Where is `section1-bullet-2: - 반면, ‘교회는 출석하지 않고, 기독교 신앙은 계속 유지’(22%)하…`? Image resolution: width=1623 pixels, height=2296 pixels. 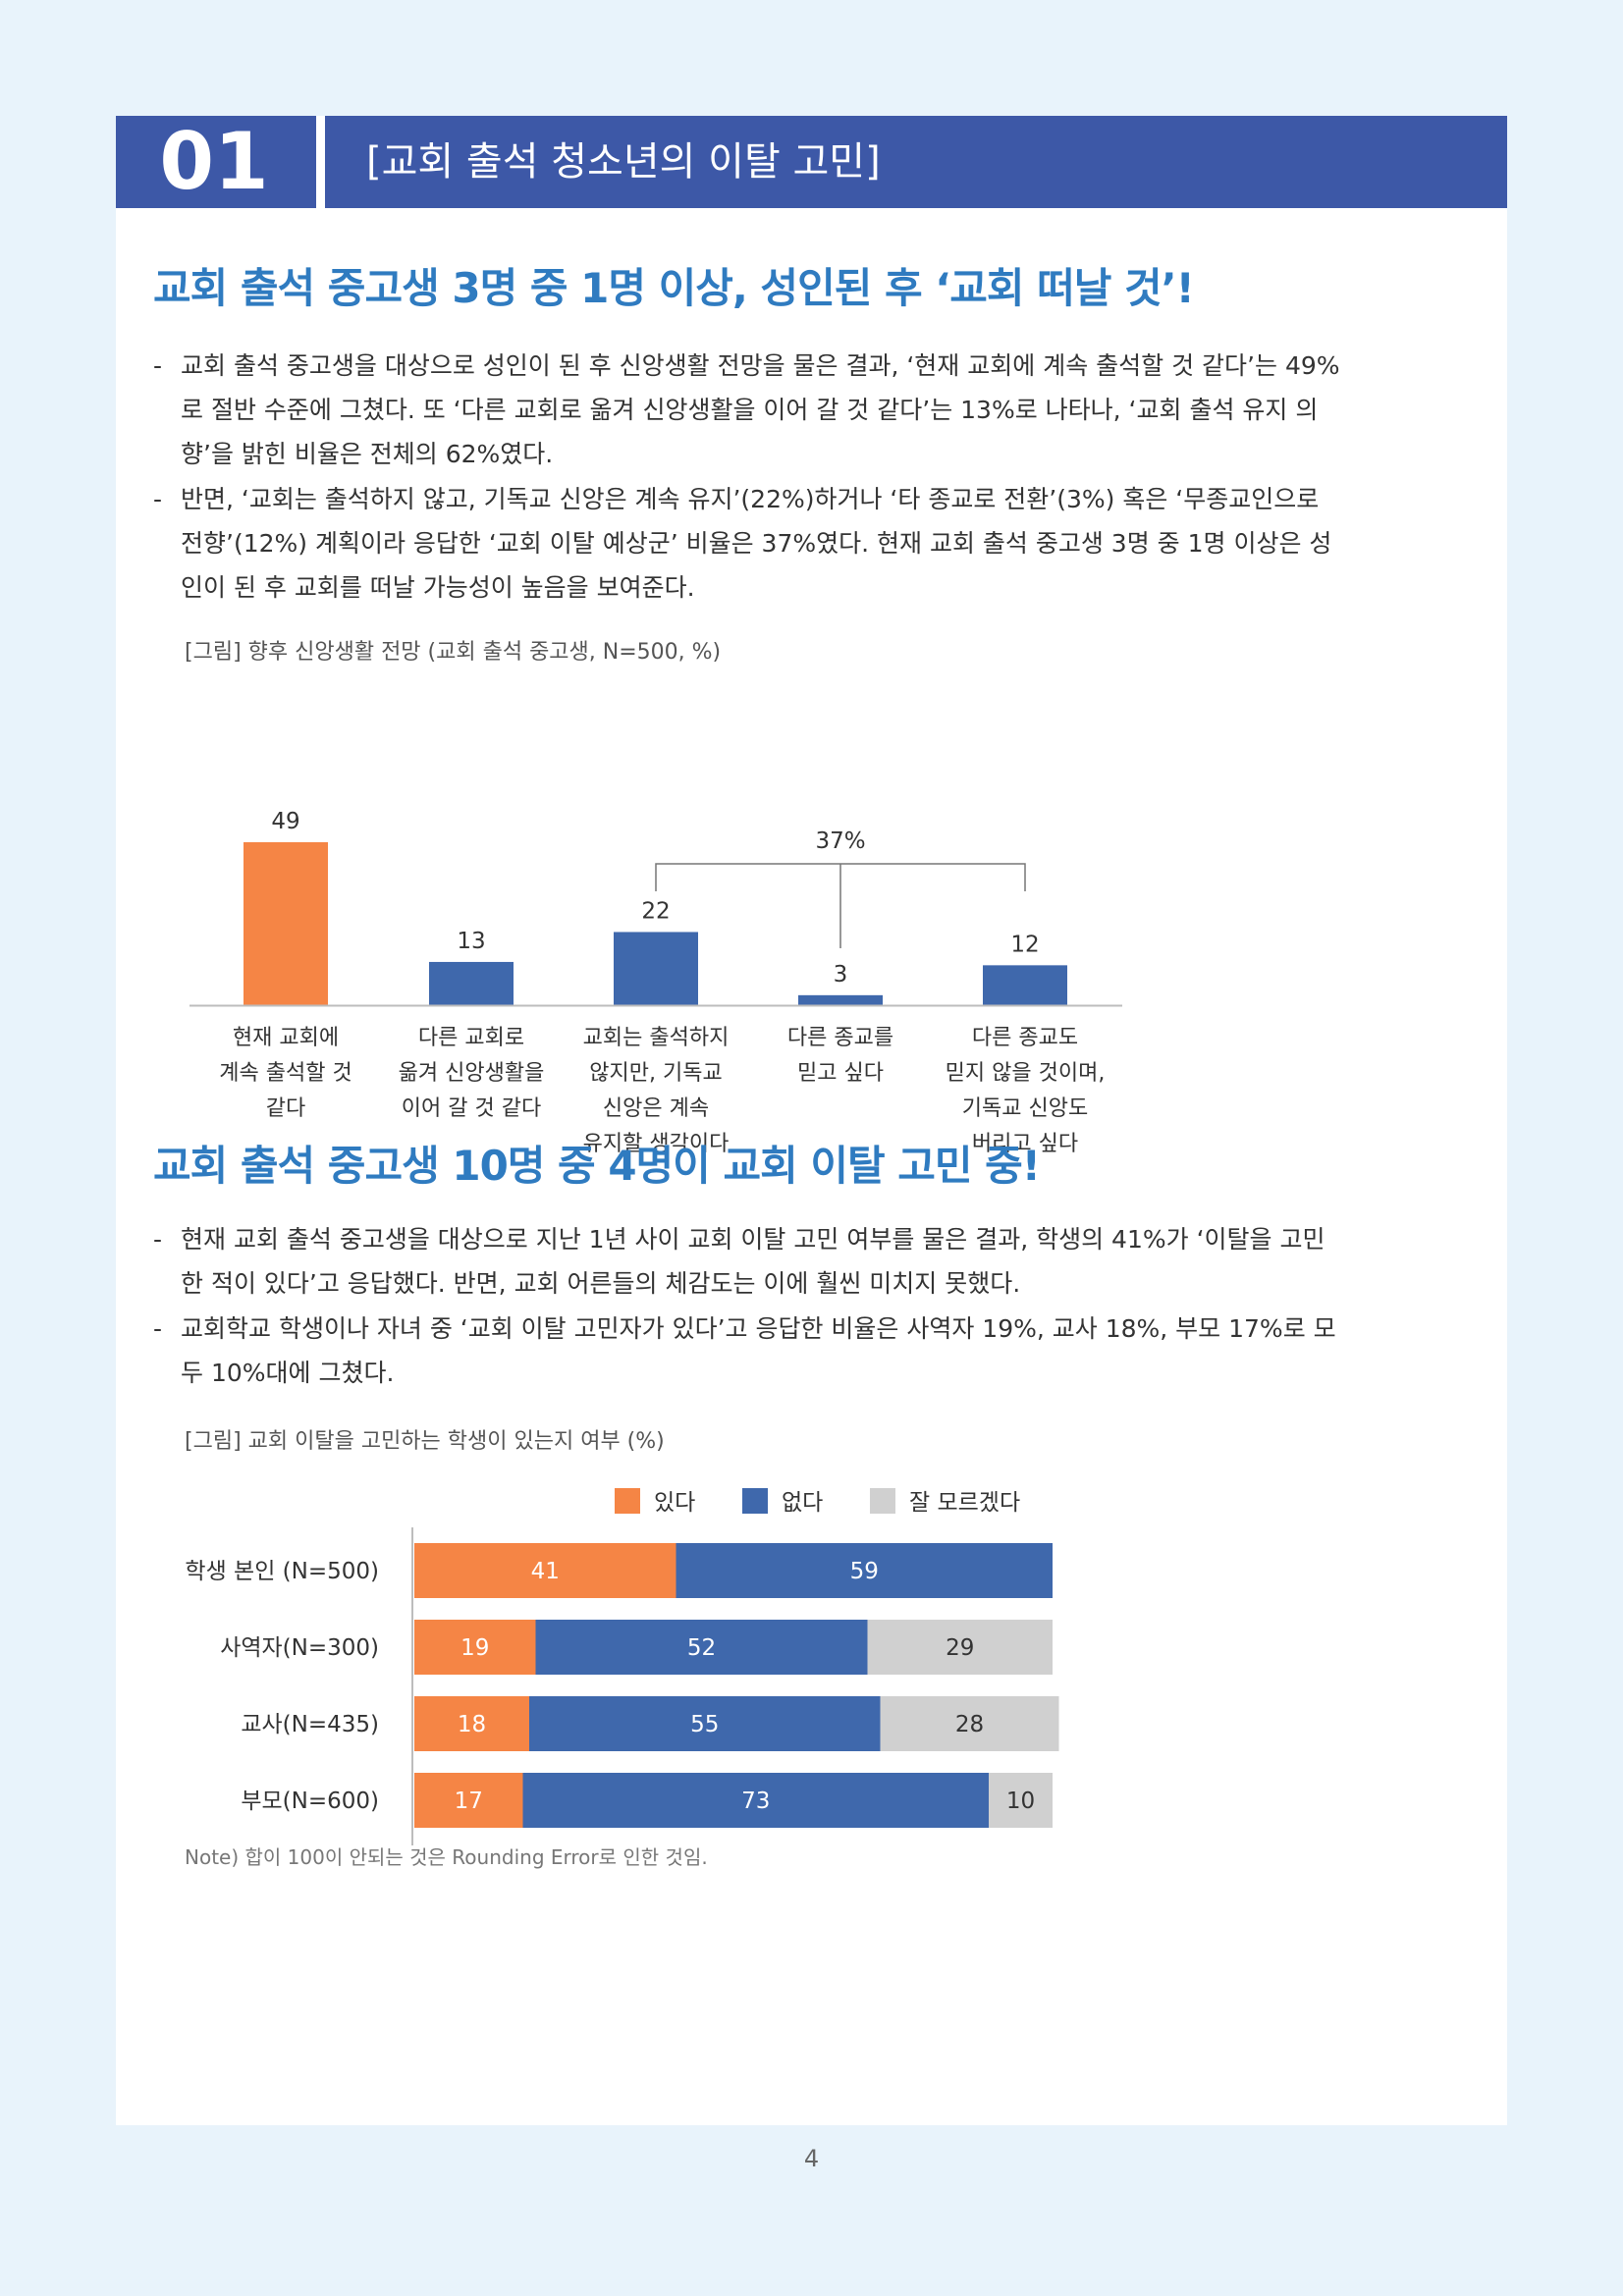
section1-bullet-2: - 반면, ‘교회는 출석하지 않고, 기독교 신앙은 계속 유지’(22%)하… is located at coordinates (870, 543).